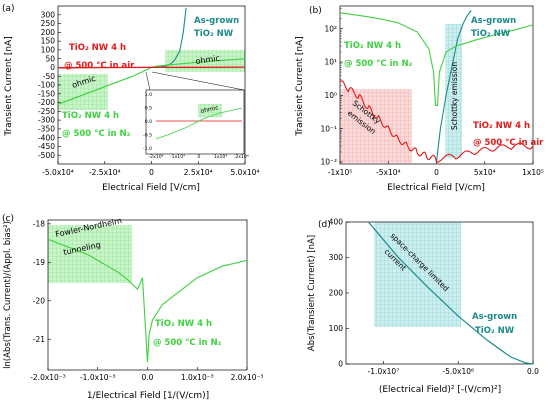 The image size is (550, 402). What do you see at coordinates (495, 331) in the screenshot?
I see `d-ann-as-grown-2: TiO₂ NW` at bounding box center [495, 331].